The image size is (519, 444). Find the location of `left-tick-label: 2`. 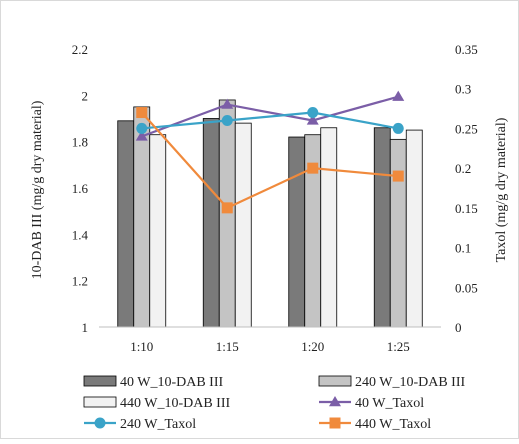

left-tick-label: 2 is located at coordinates (85, 95).